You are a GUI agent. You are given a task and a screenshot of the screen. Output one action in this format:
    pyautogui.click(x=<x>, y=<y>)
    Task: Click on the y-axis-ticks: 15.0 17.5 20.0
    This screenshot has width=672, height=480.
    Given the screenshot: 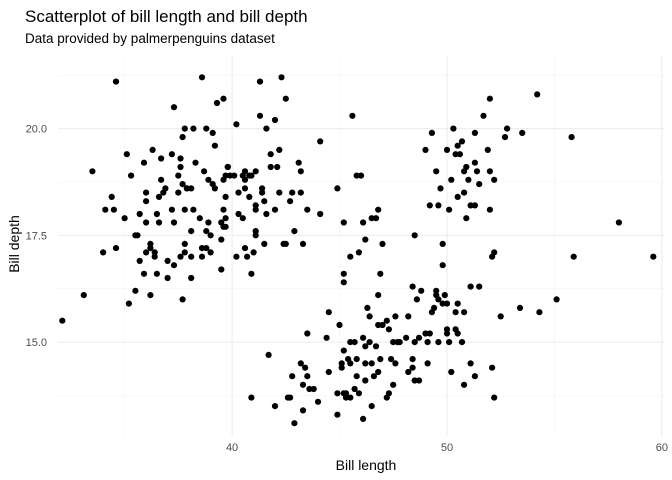 What is the action you would take?
    pyautogui.click(x=36, y=236)
    